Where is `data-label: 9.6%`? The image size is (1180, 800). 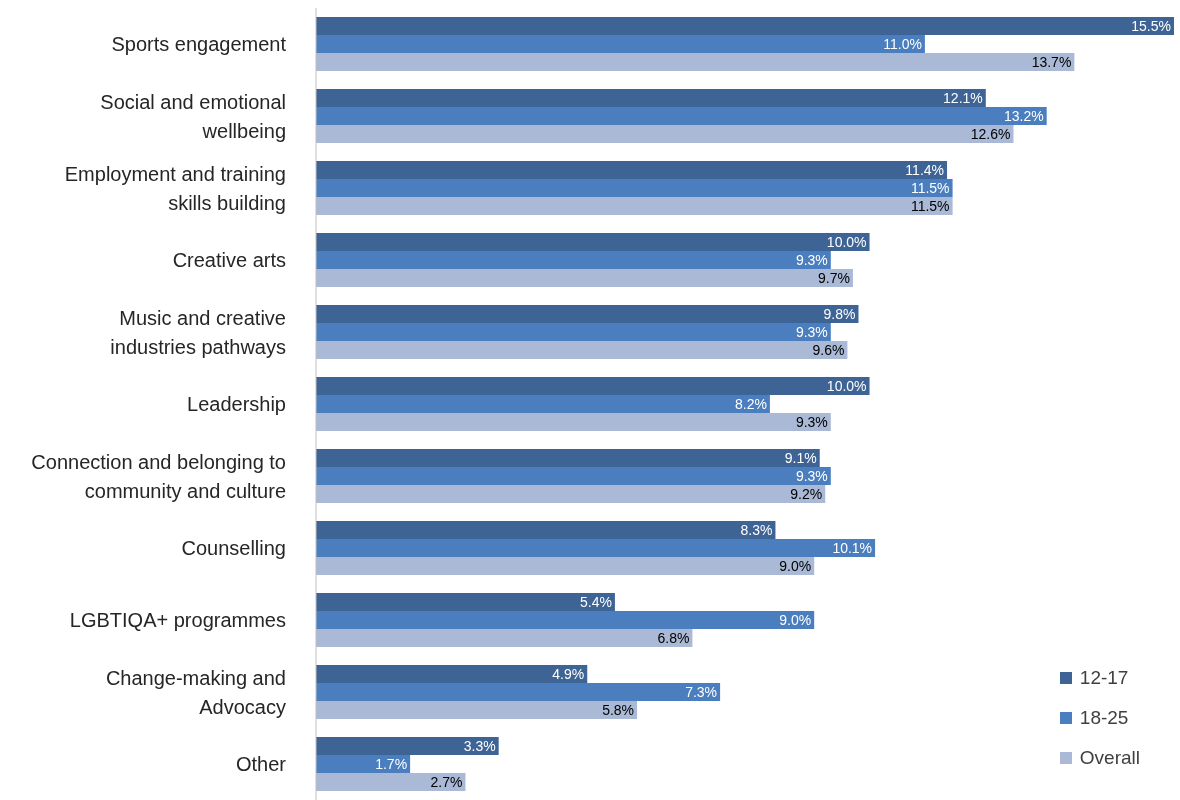
data-label: 9.6% is located at coordinates (828, 350).